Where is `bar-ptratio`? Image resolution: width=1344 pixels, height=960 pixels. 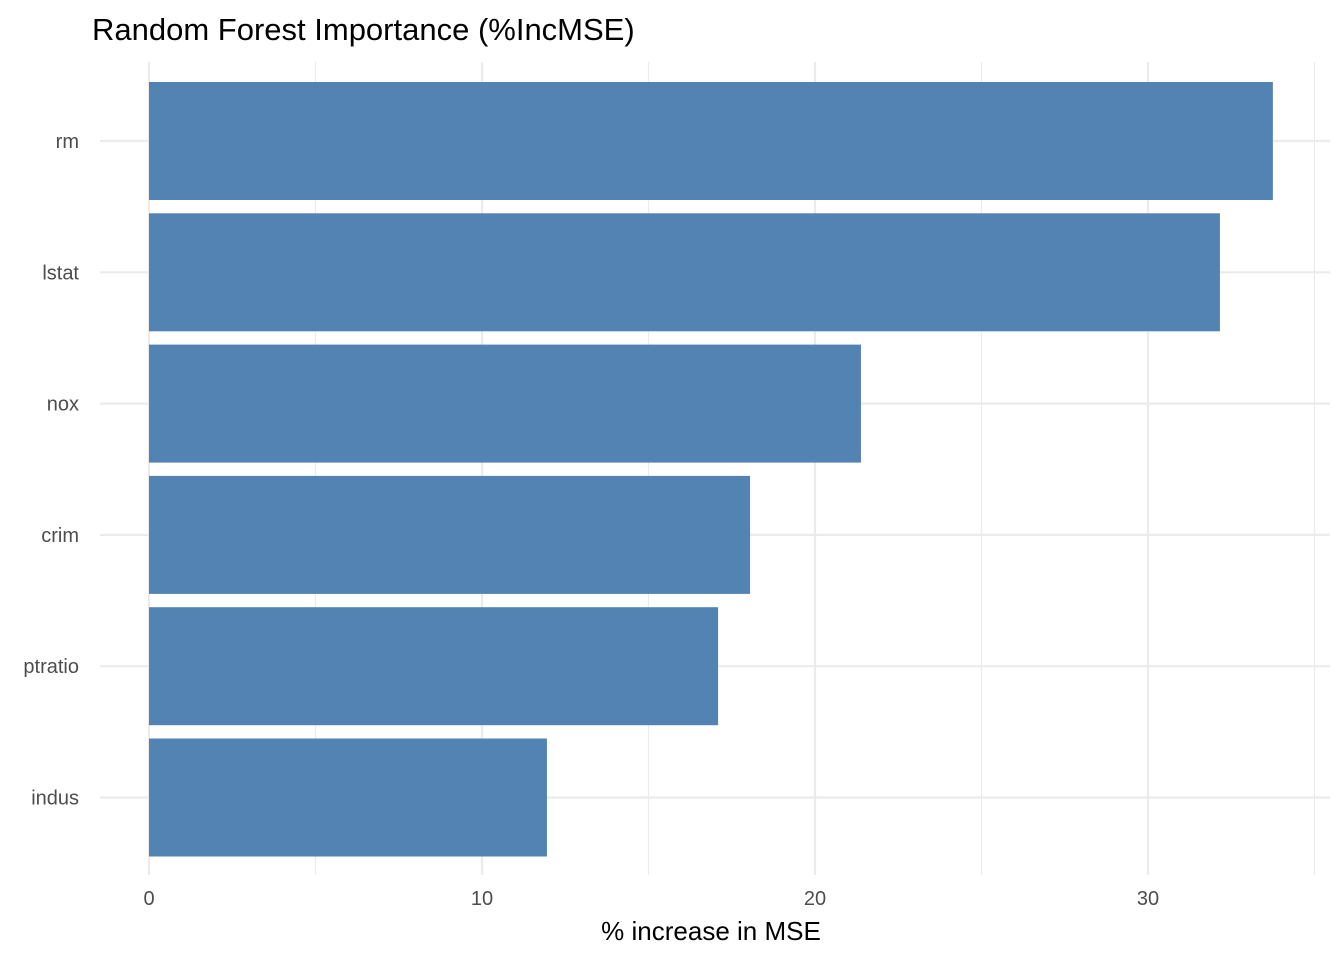
bar-ptratio is located at coordinates (434, 666).